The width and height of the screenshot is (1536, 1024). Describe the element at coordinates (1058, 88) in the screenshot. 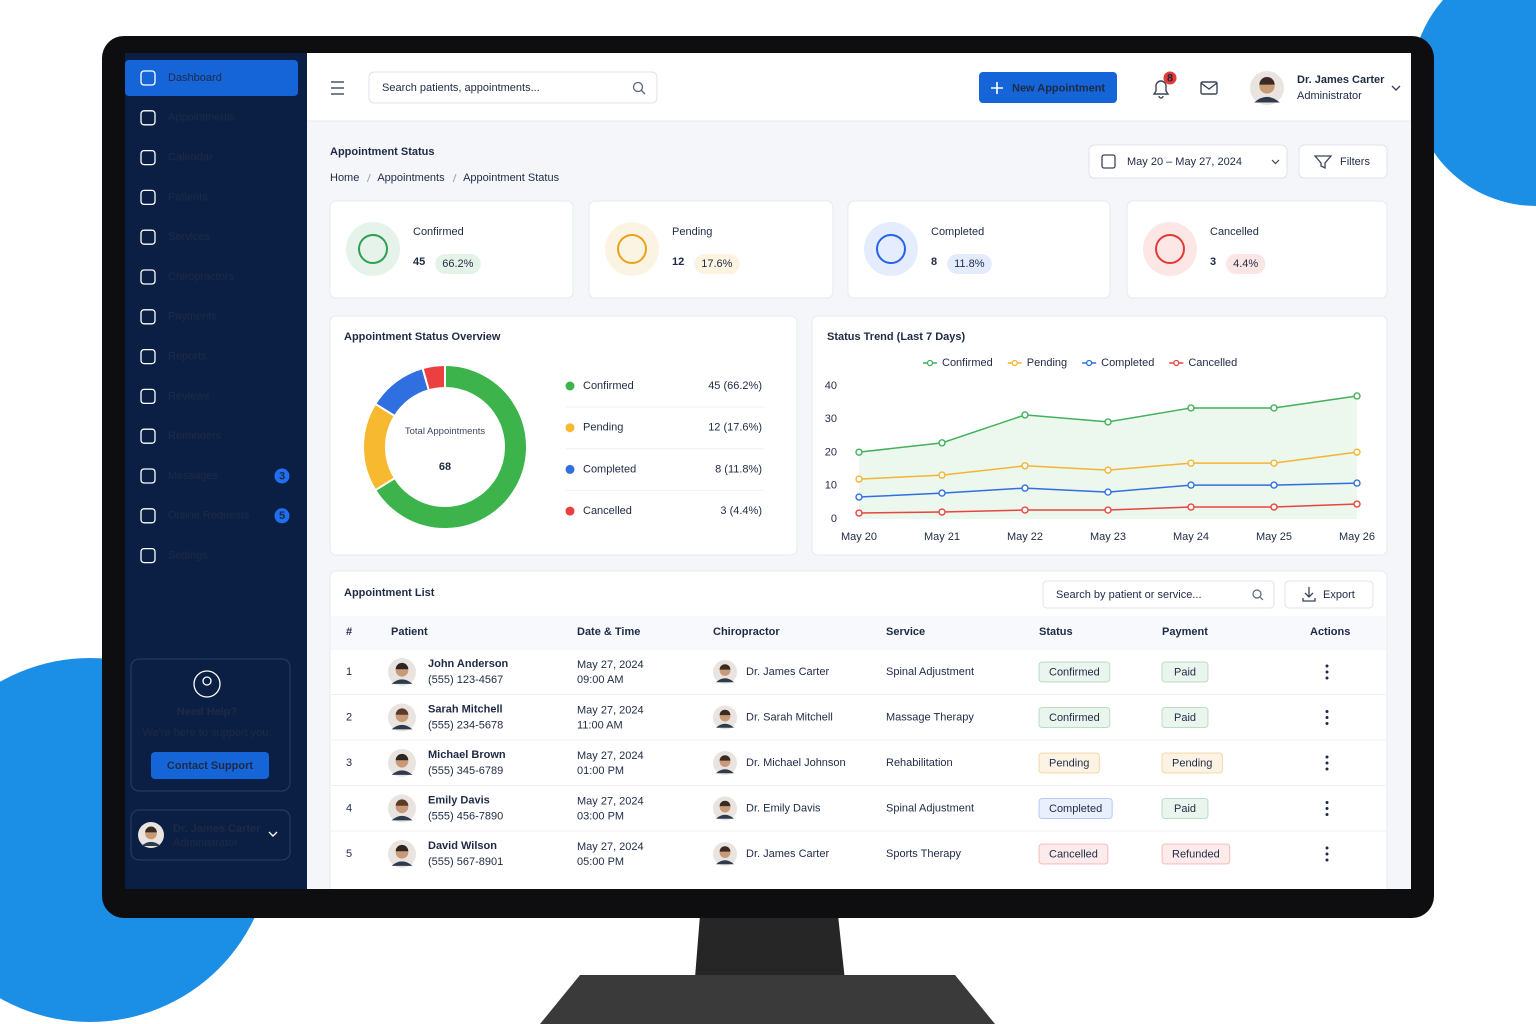

I see `button-label: New Appointment` at that location.